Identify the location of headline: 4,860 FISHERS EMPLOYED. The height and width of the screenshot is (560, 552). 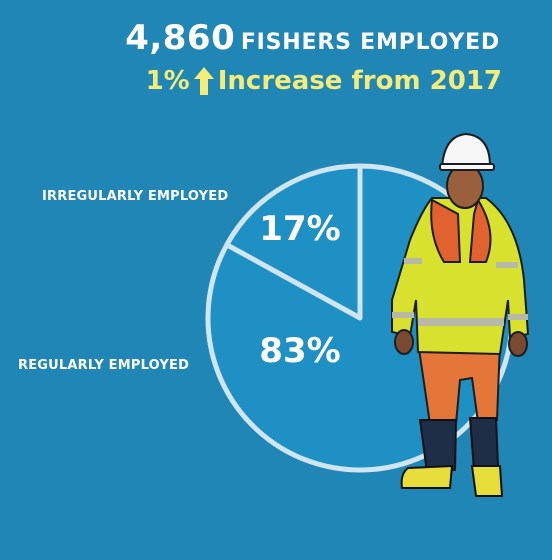
(312, 38).